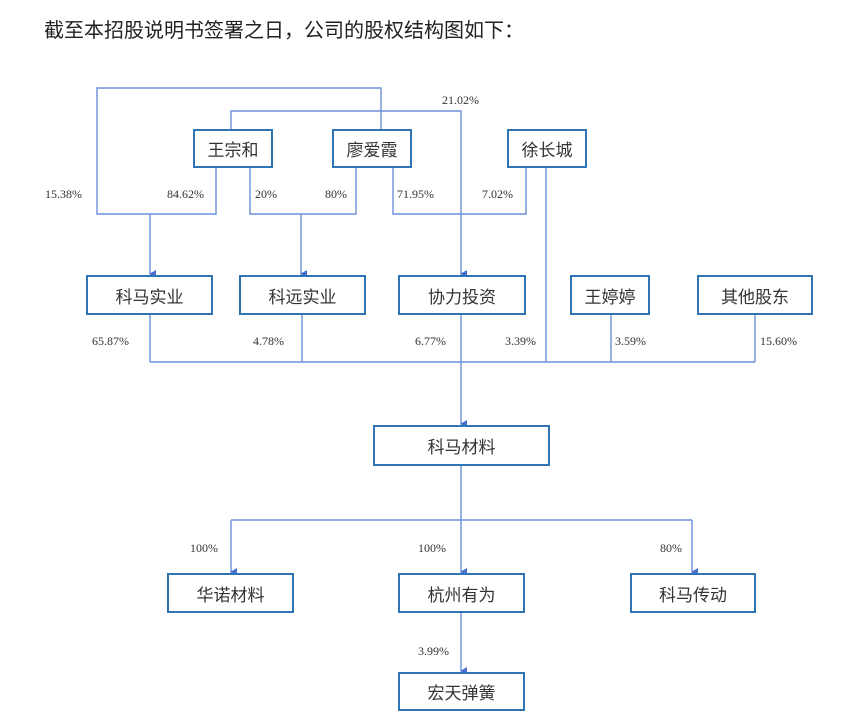 This screenshot has height=720, width=867. I want to click on pct-label: 71.95%, so click(415, 194).